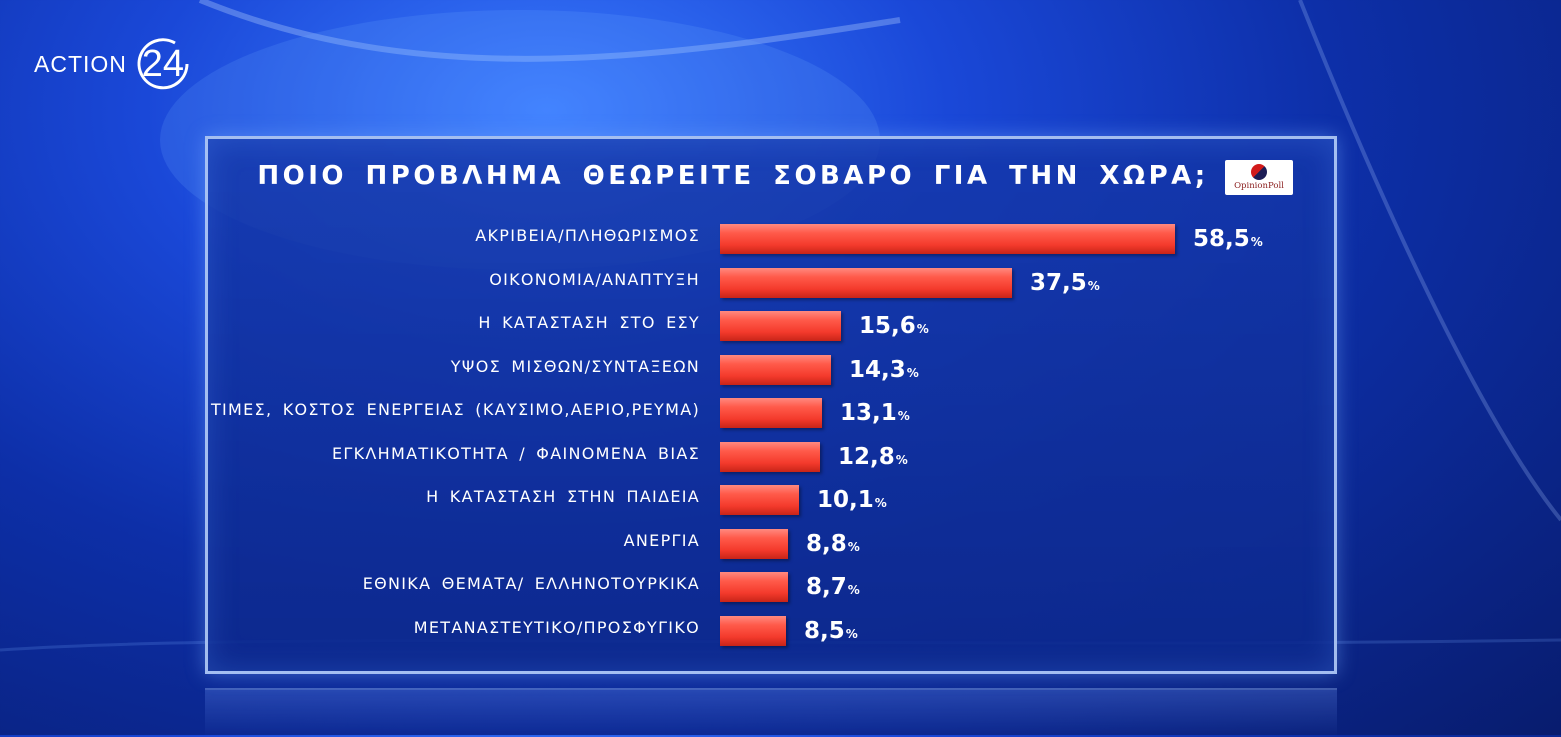  Describe the element at coordinates (556, 627) in the screenshot. I see `category-label: ΜΕΤΑΝΑΣΤΕΥΤΙΚΟ/ΠΡΟΣΦΥΓΙΚΟ` at that location.